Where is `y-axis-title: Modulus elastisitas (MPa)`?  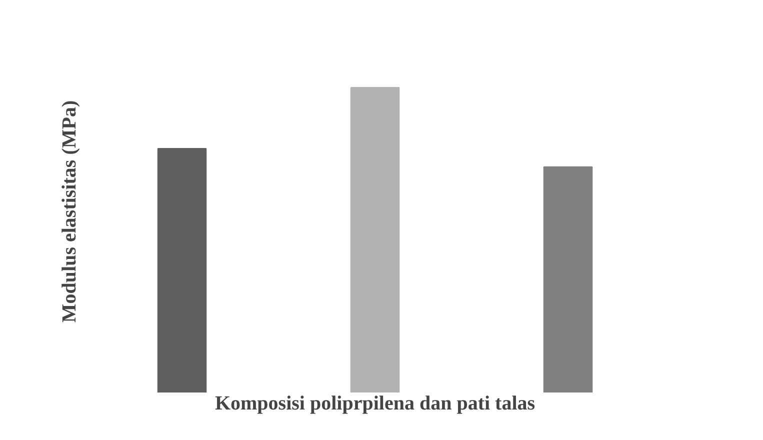 y-axis-title: Modulus elastisitas (MPa) is located at coordinates (69, 211).